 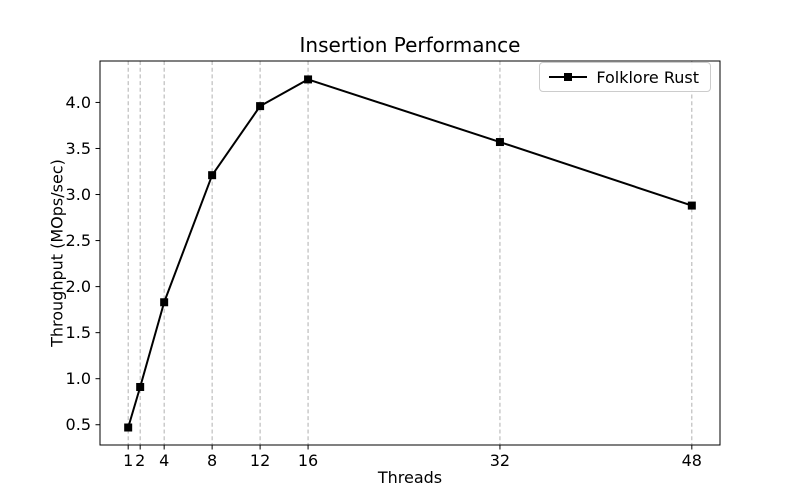 I want to click on y-tick-label: 3.5, so click(x=78, y=148).